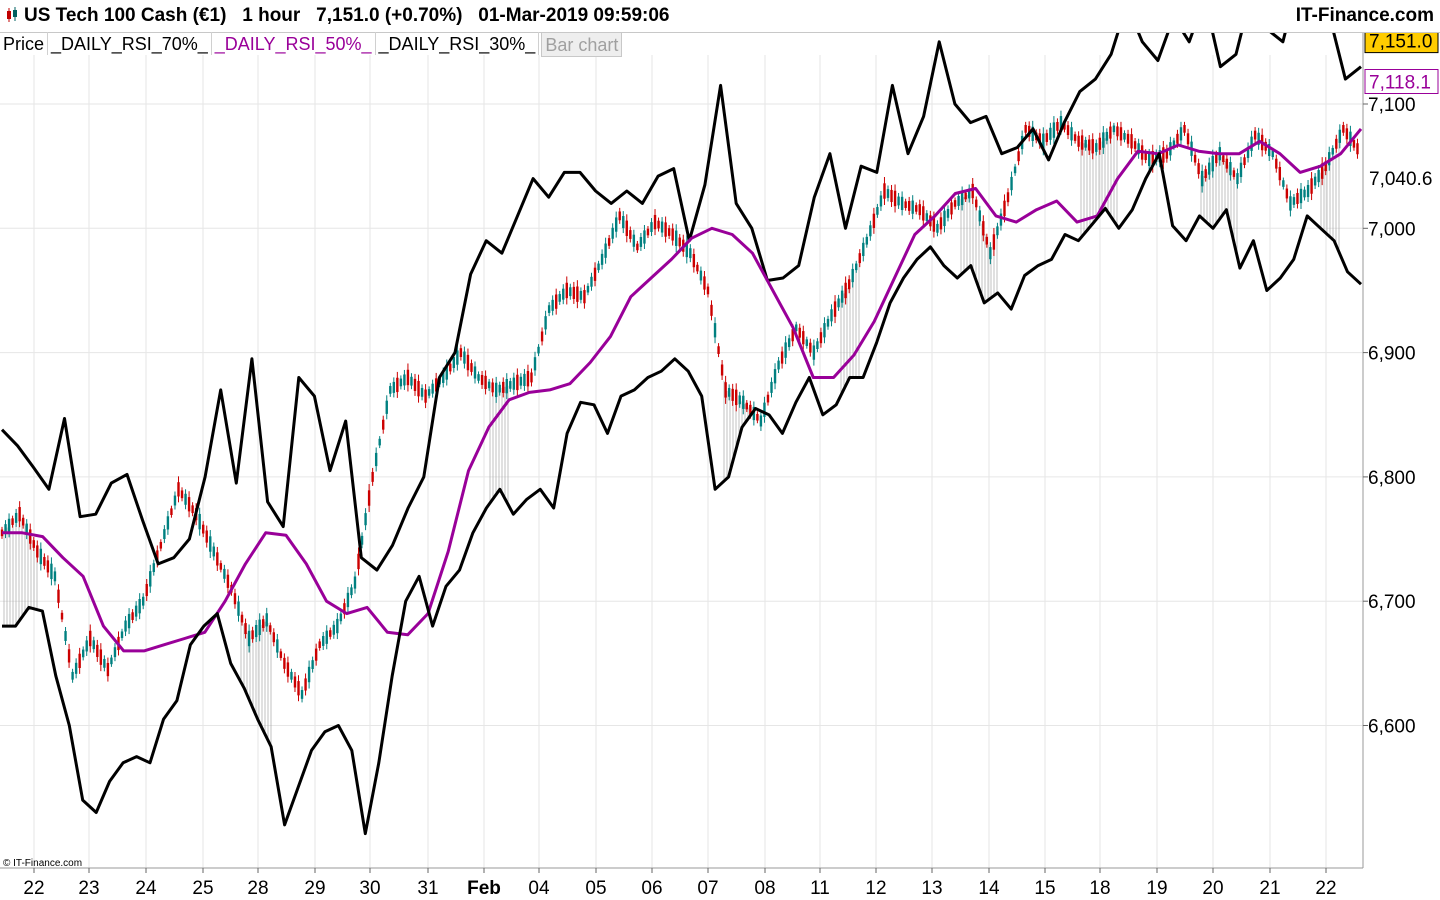  What do you see at coordinates (1392, 354) in the screenshot?
I see `y-tick-label: 6,900` at bounding box center [1392, 354].